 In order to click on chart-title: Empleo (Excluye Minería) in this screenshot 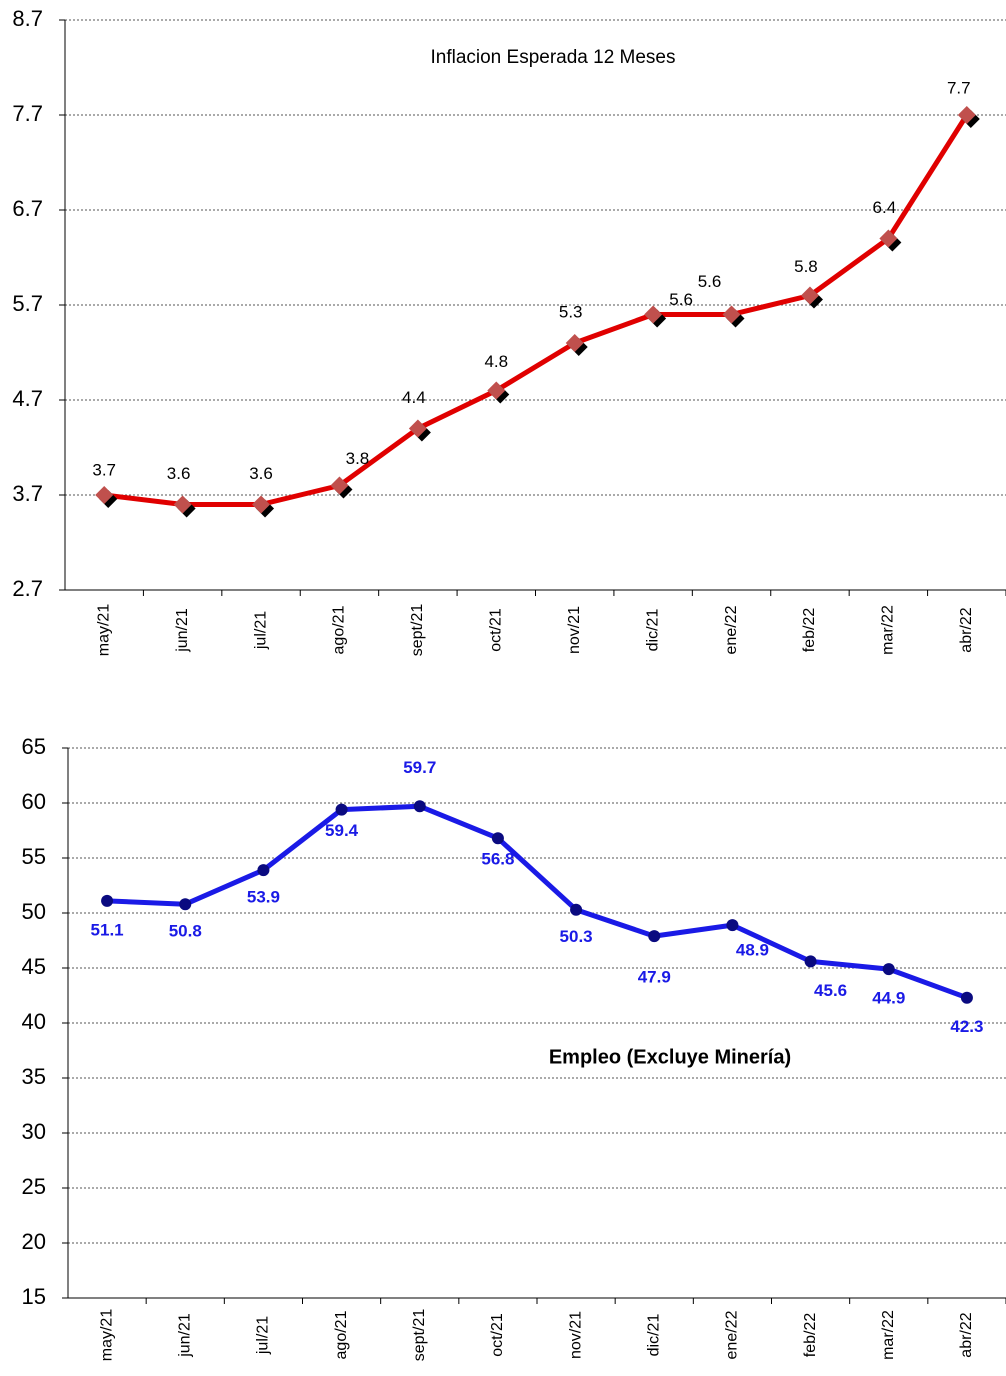, I will do `click(670, 1057)`.